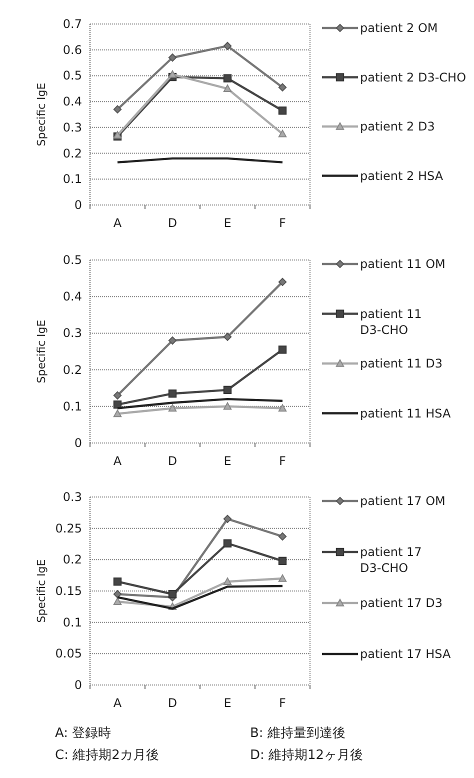  What do you see at coordinates (298, 733) in the screenshot?
I see `text: B: 維持量到達後` at bounding box center [298, 733].